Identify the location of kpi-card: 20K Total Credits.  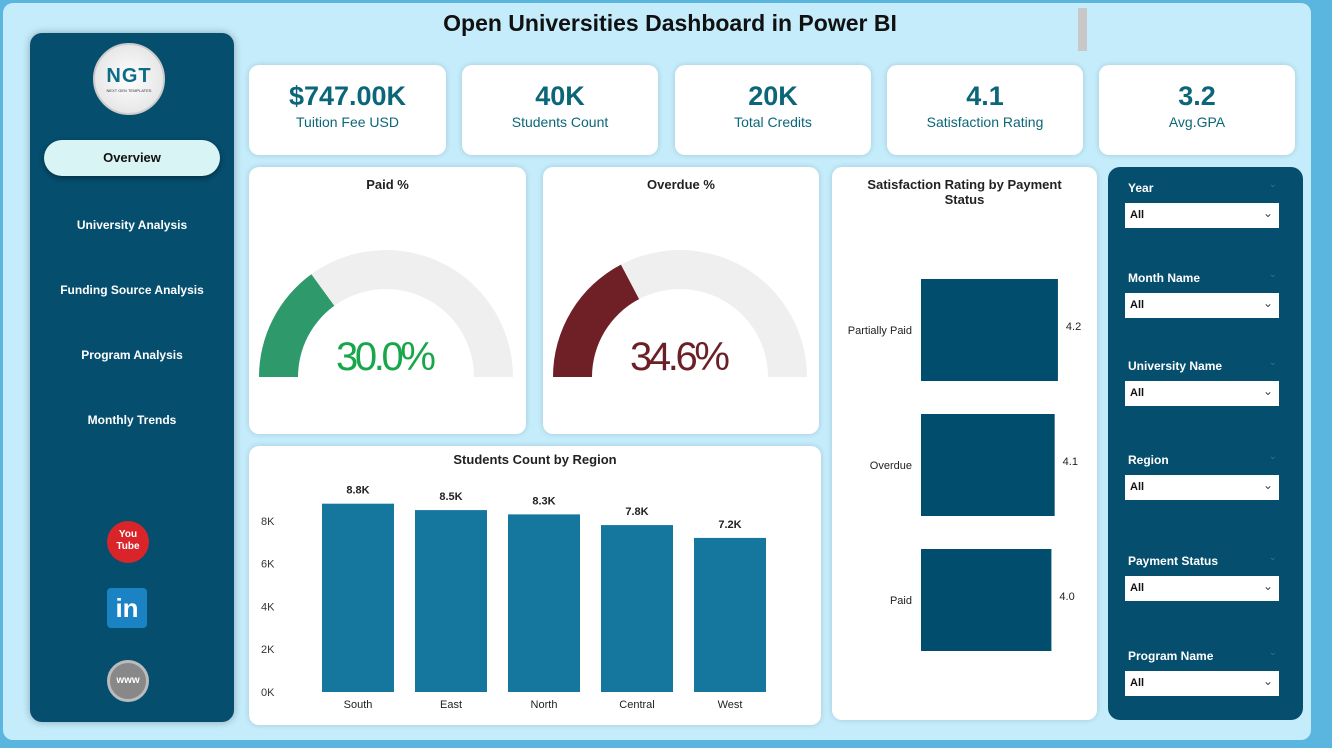
(773, 110).